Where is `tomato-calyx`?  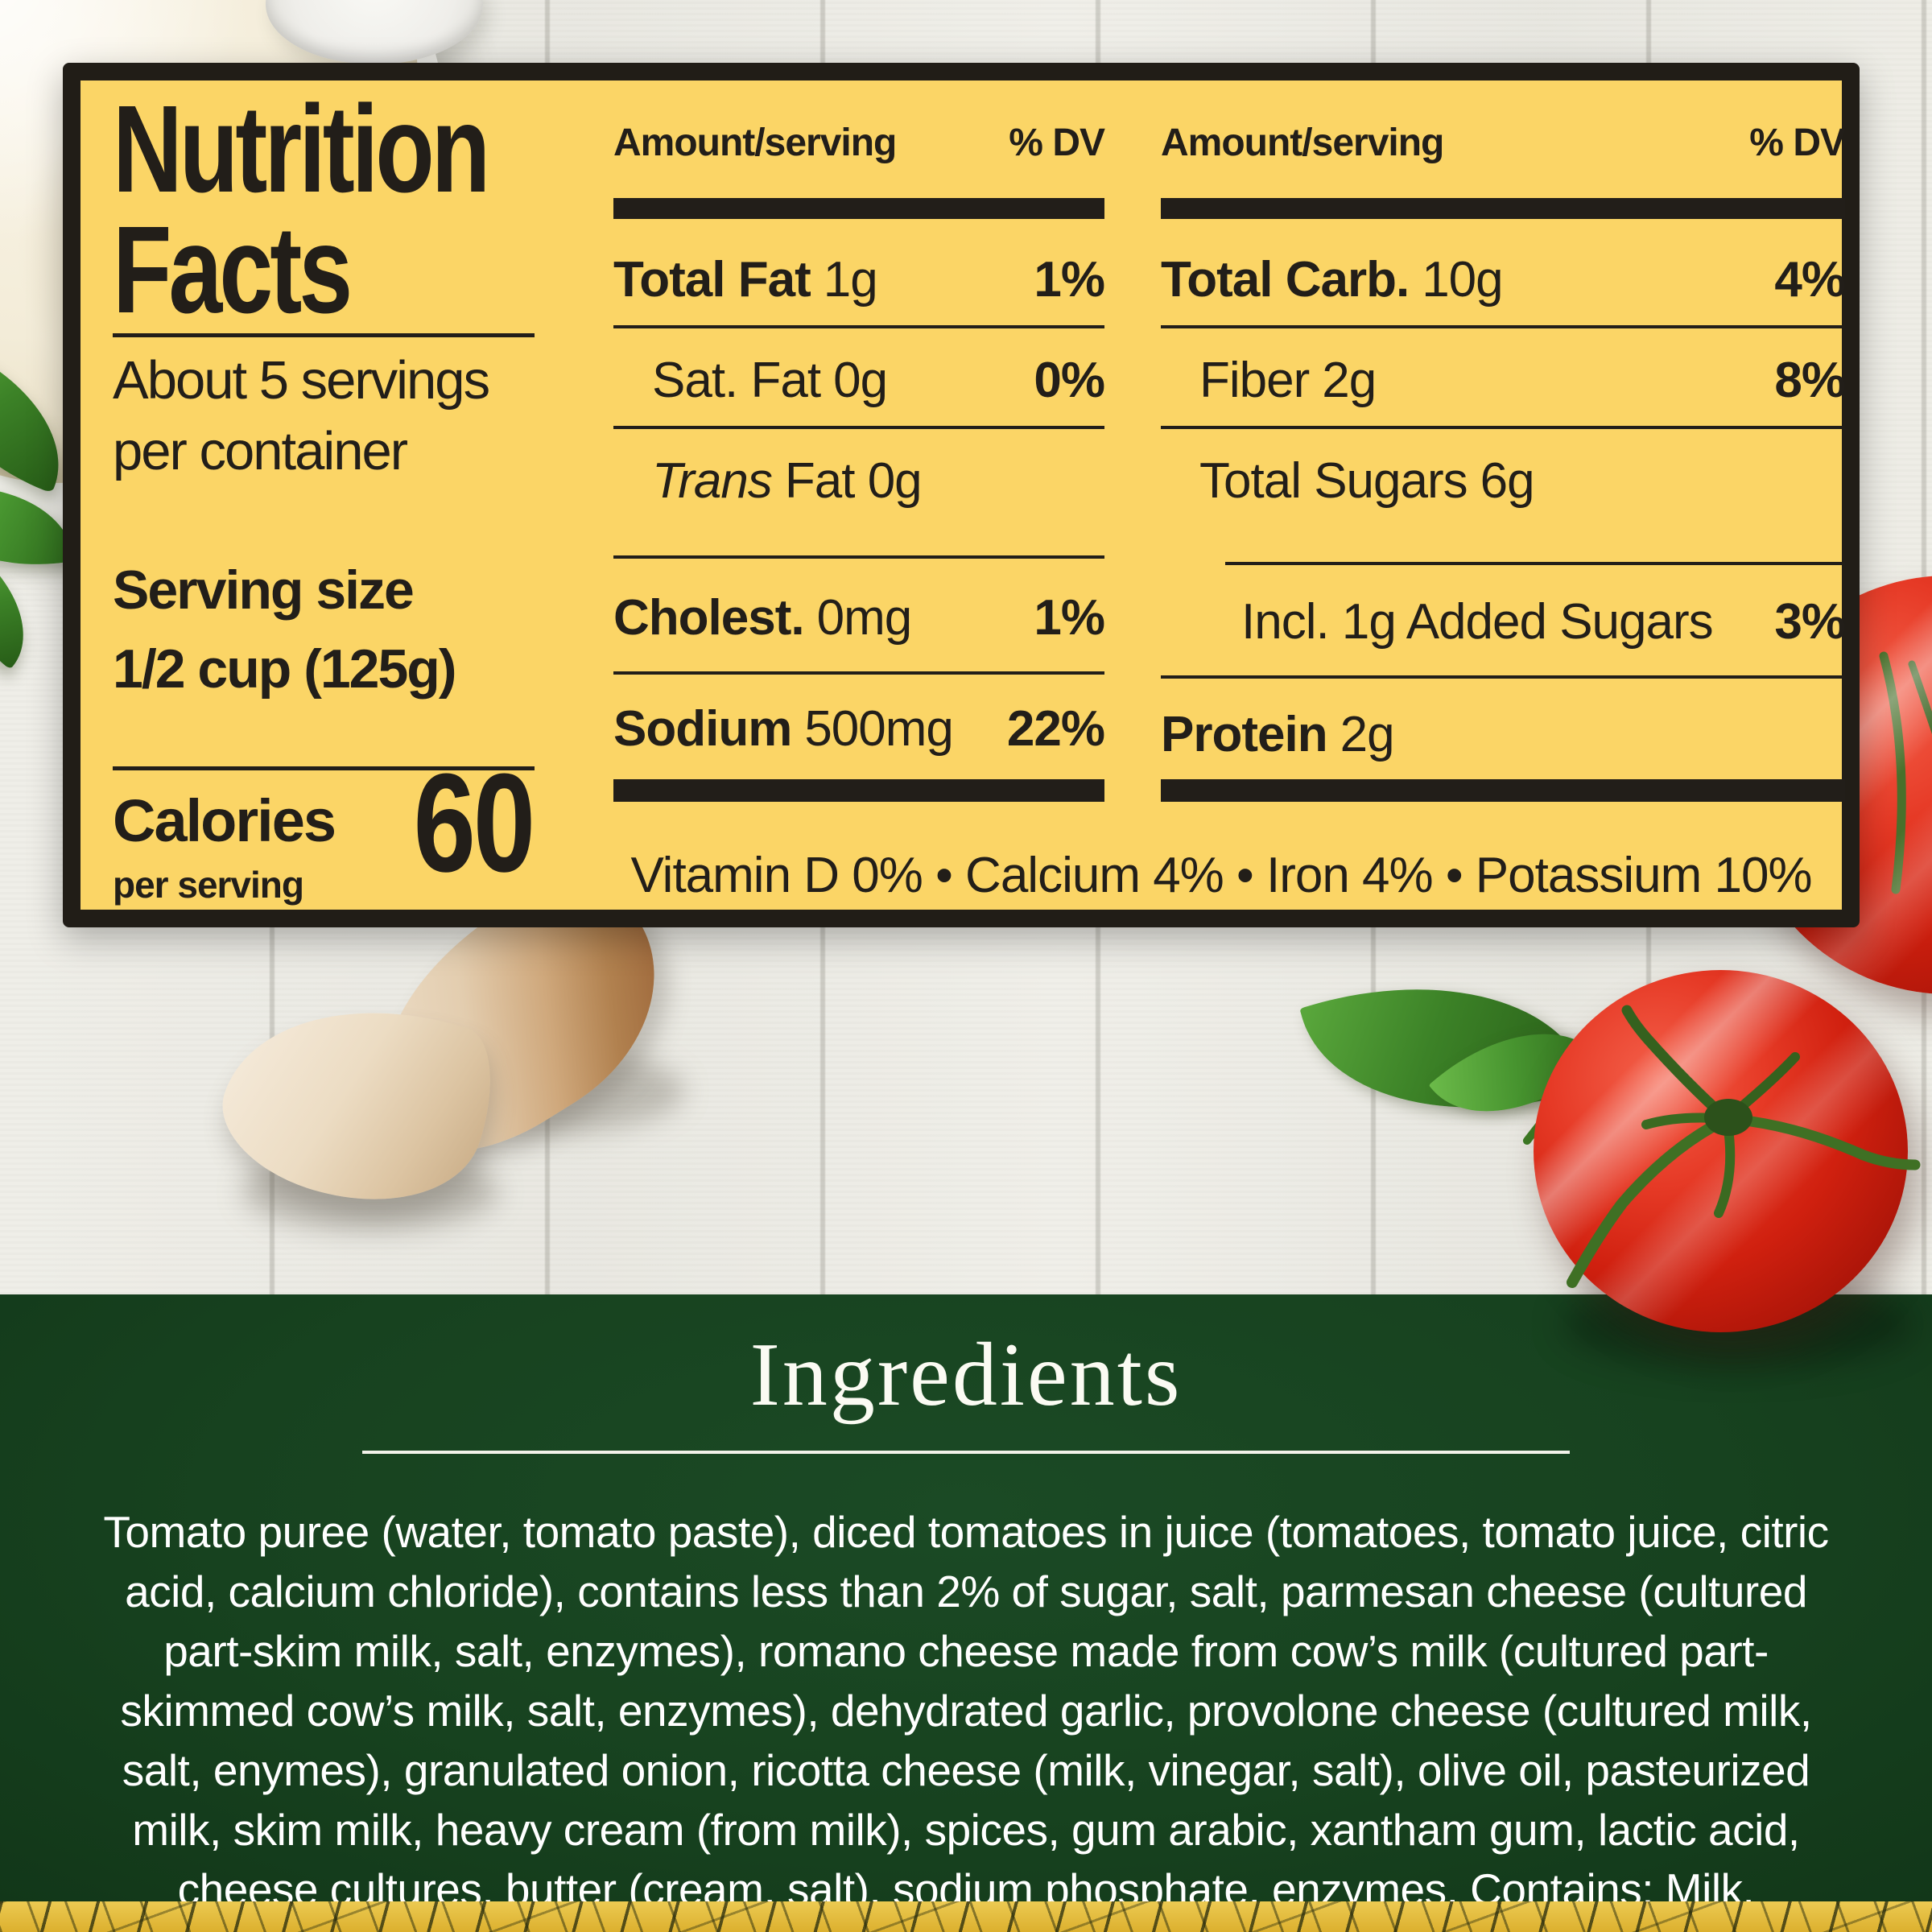 tomato-calyx is located at coordinates (1744, 1146).